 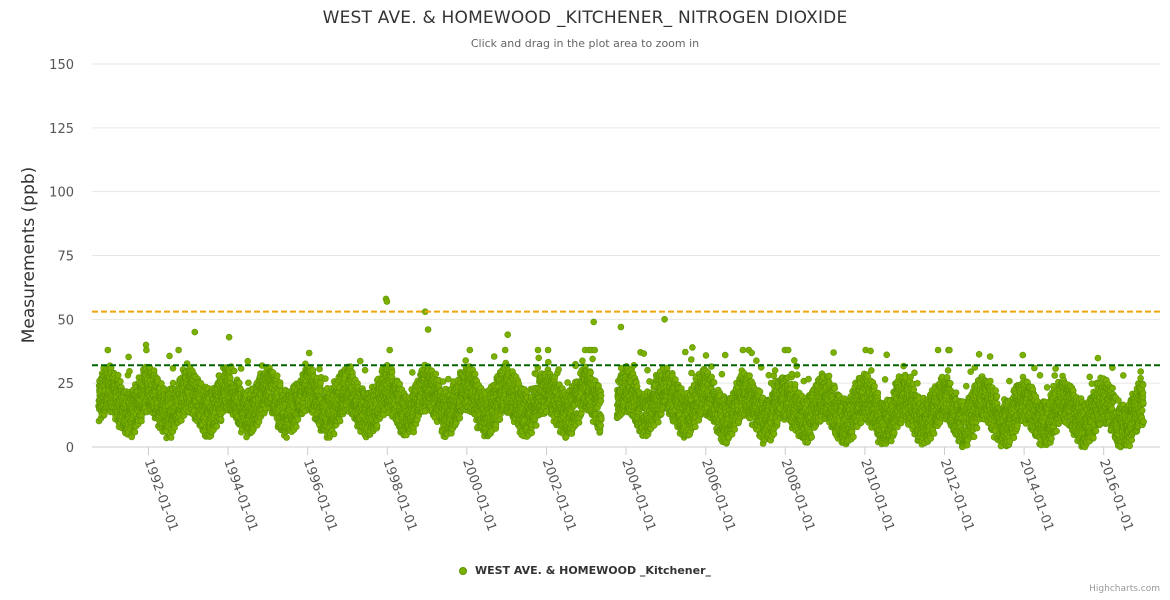 I want to click on y-tick-label: 125, so click(x=61, y=129).